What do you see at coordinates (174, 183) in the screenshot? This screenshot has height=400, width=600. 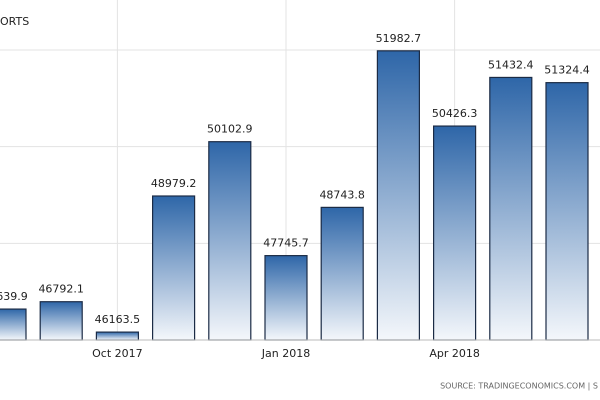 I see `value-label: 48979.2` at bounding box center [174, 183].